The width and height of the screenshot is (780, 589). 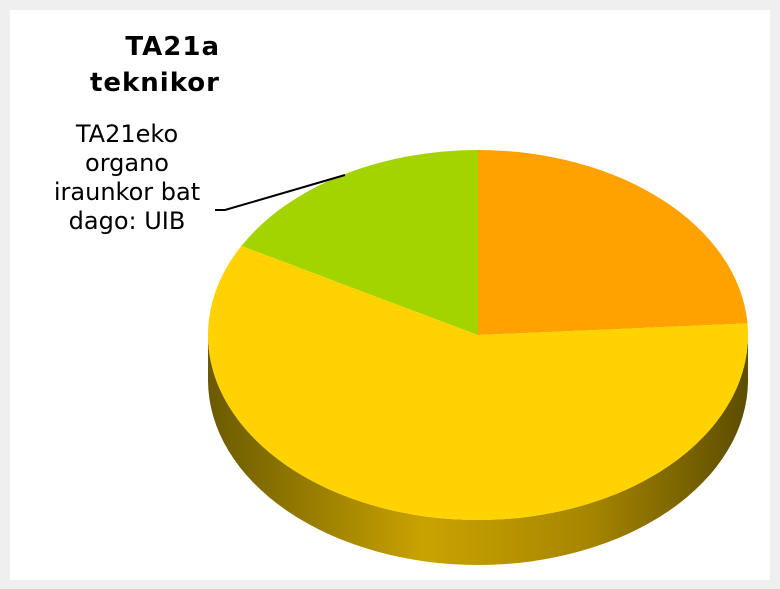 What do you see at coordinates (280, 192) in the screenshot?
I see `leader-line` at bounding box center [280, 192].